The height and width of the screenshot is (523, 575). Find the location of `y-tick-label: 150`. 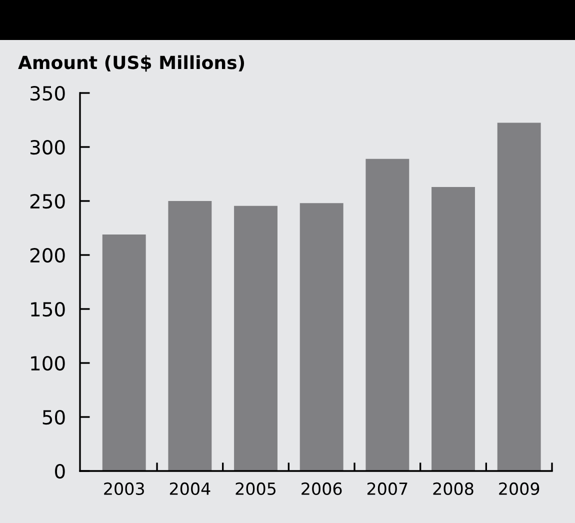

y-tick-label: 150 is located at coordinates (48, 309).